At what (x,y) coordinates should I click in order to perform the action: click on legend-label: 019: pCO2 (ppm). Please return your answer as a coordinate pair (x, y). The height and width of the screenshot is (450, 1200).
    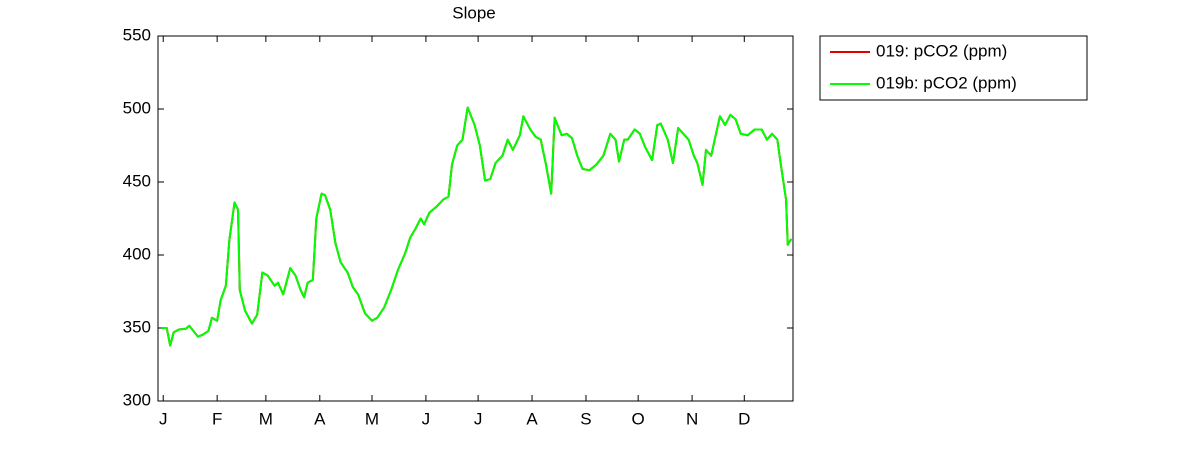
    Looking at the image, I should click on (941, 50).